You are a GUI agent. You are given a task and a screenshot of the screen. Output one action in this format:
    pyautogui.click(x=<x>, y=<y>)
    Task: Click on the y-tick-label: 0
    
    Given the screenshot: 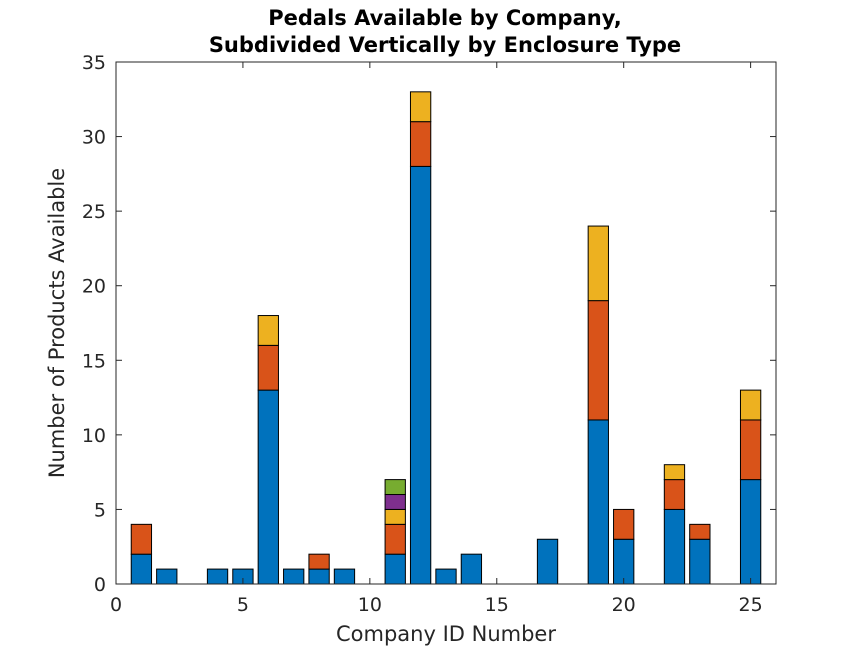 What is the action you would take?
    pyautogui.click(x=100, y=585)
    